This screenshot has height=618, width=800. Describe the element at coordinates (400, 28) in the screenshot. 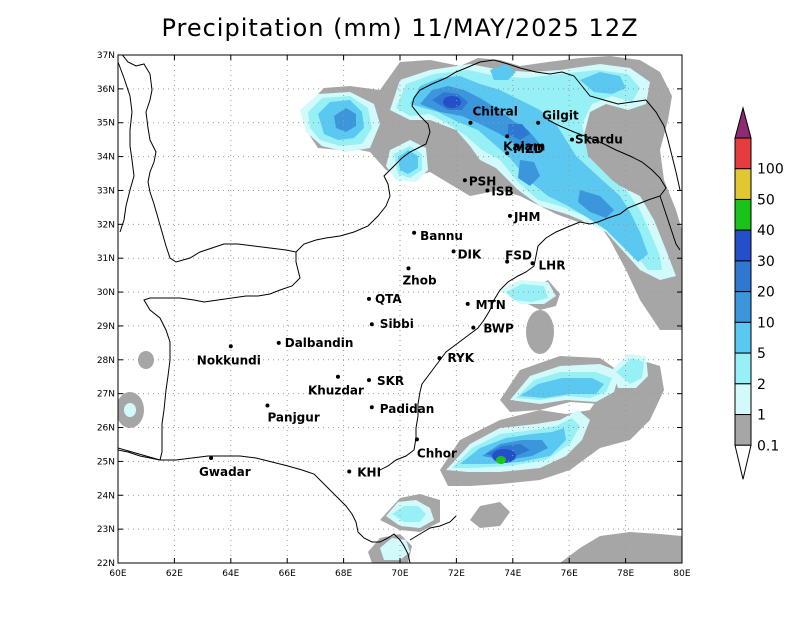

I see `map-title: Precipitation (mm) 11/MAY/2025 12Z` at that location.